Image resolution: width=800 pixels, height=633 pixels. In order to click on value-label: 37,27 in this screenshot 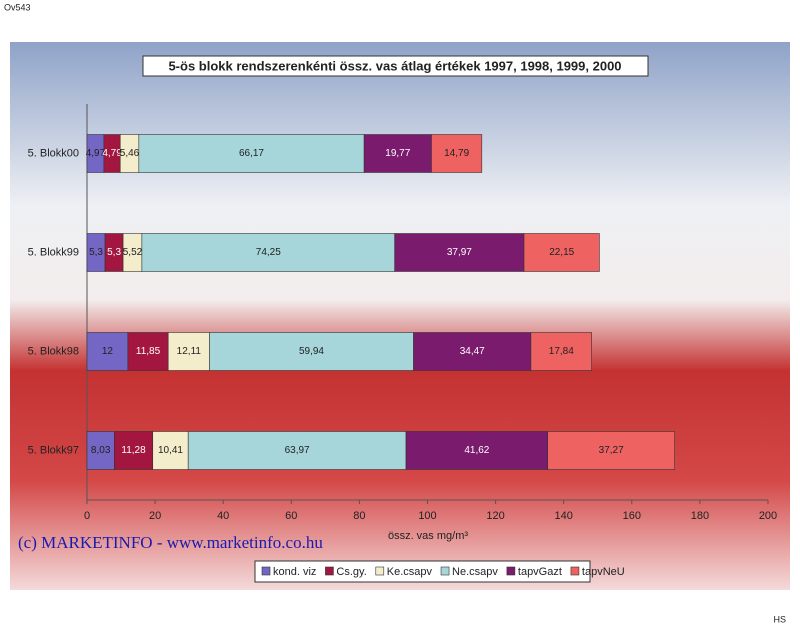, I will do `click(611, 450)`.